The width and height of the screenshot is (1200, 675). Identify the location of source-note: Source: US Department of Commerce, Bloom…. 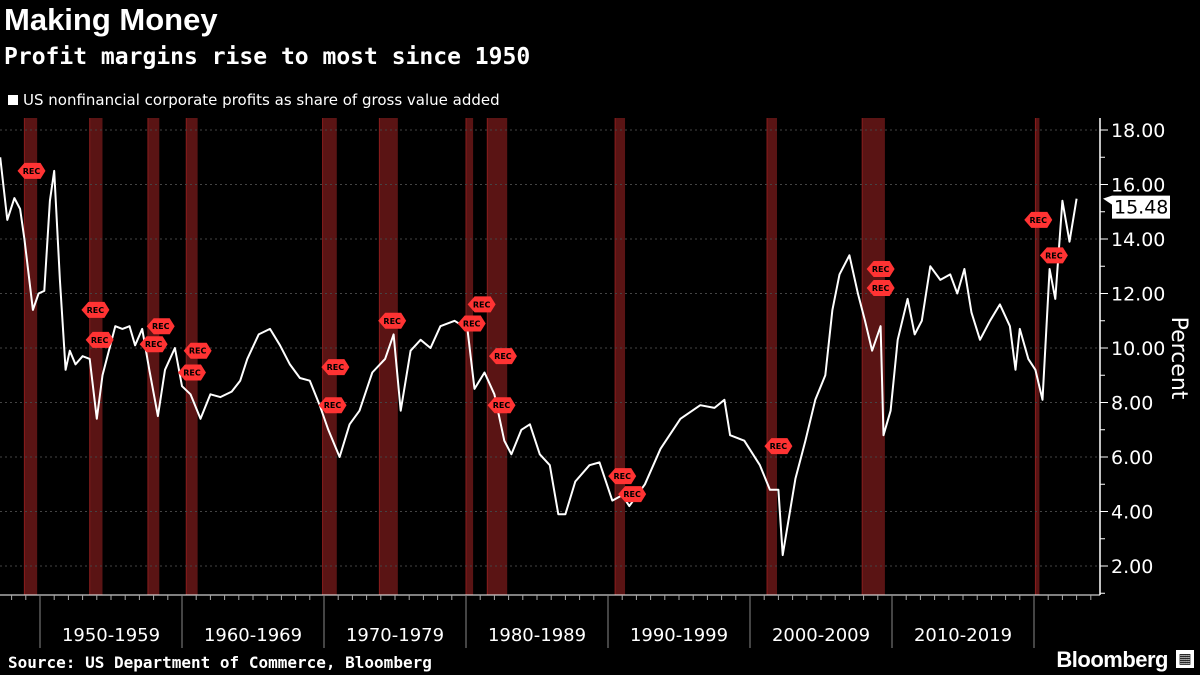
(220, 662).